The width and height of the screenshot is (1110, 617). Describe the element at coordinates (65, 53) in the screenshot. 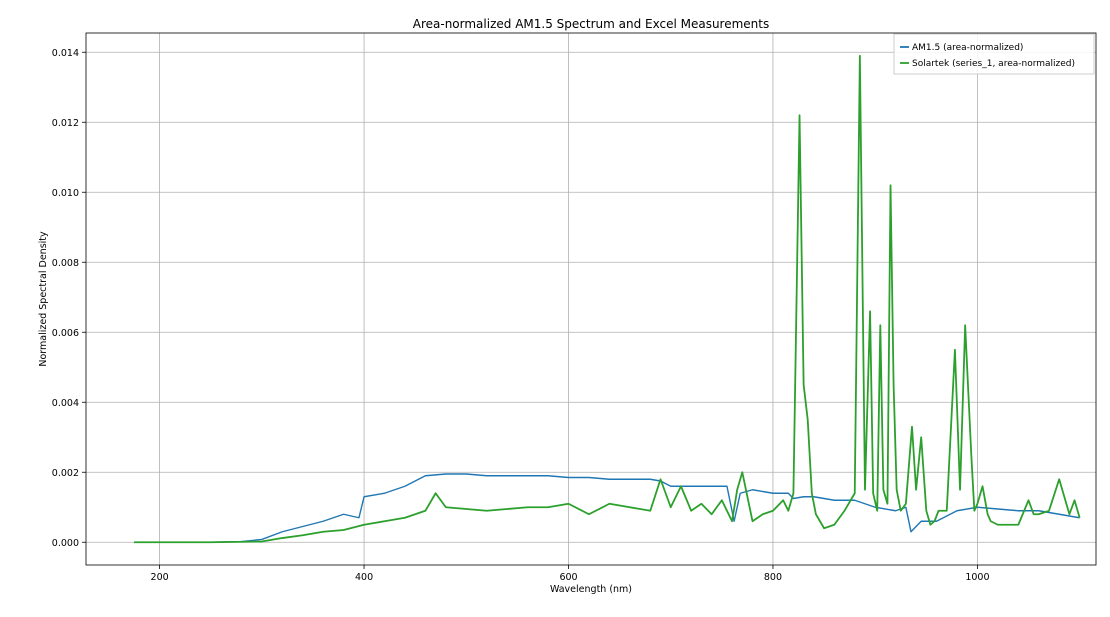

I see `y-tick-label: 0.014` at that location.